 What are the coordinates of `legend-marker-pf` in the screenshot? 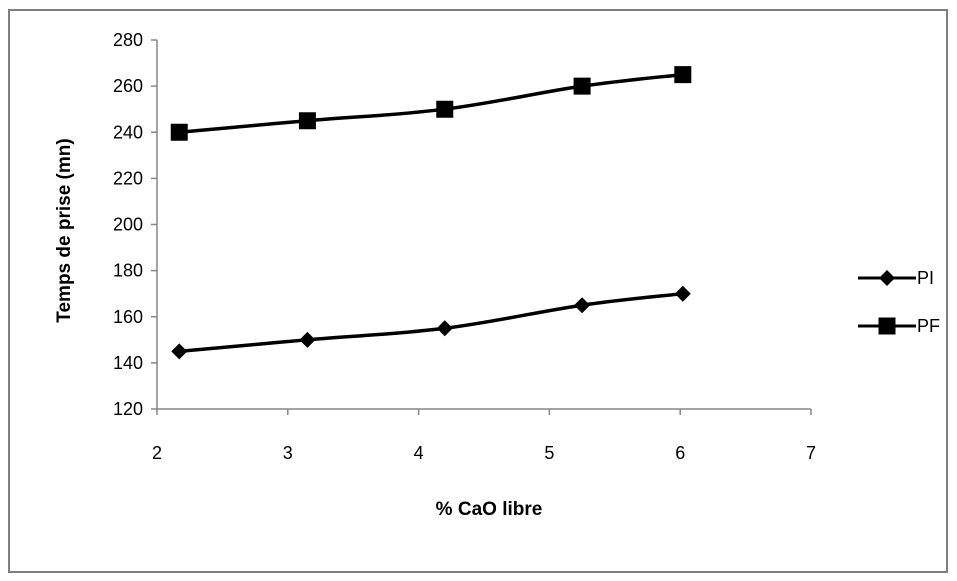 It's located at (887, 326).